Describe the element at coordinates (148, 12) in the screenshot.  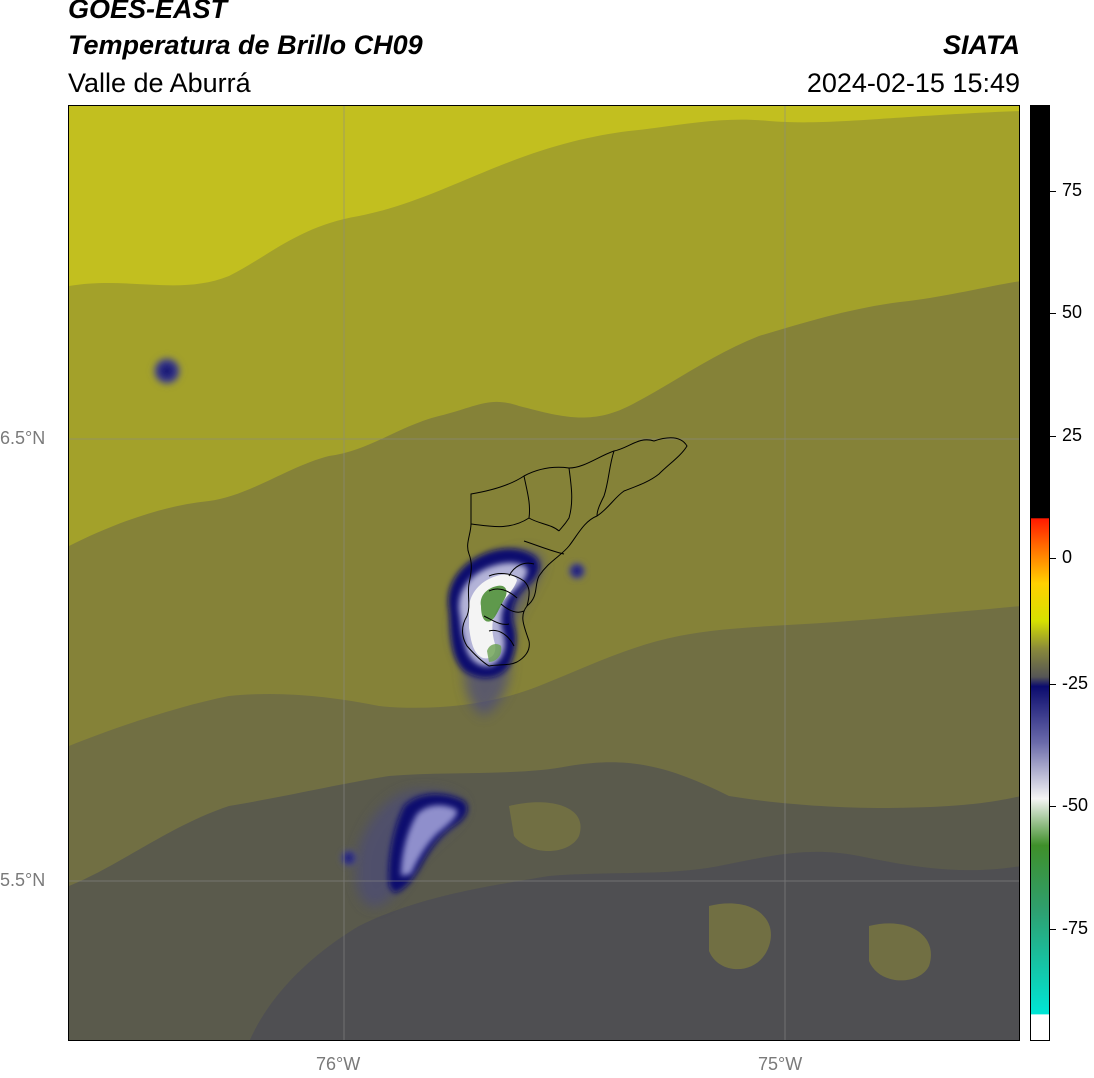
I see `satellite-title: GOES-EAST` at that location.